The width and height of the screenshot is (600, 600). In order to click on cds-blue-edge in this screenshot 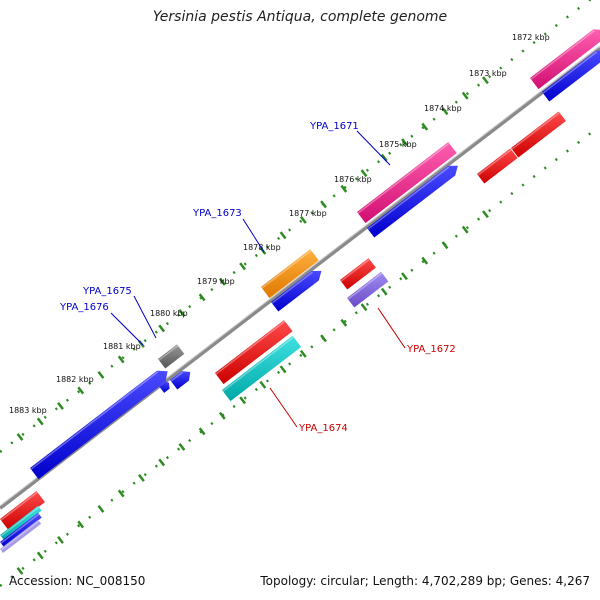, I will do `click(21, 529)`.